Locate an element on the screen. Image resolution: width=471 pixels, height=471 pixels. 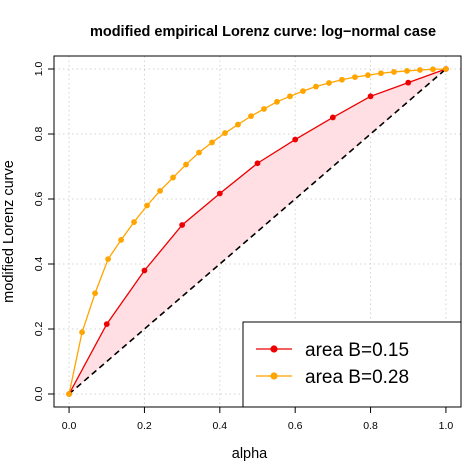
legend-box is located at coordinates (352, 364).